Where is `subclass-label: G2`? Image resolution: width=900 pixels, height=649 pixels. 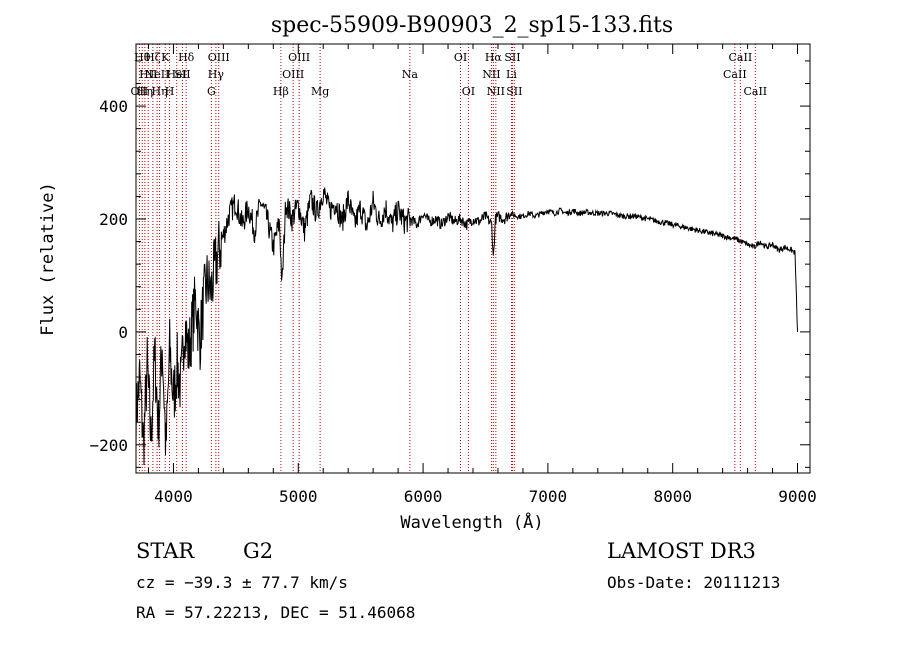 subclass-label: G2 is located at coordinates (258, 551).